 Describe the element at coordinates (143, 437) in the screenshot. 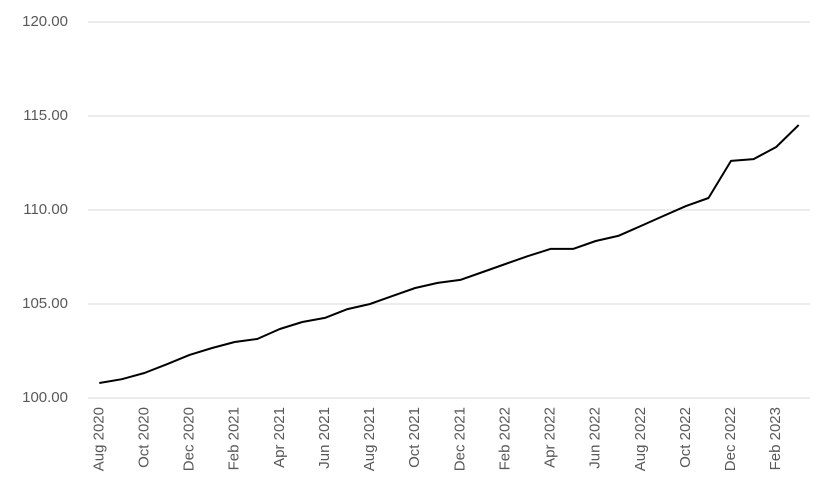

I see `x-tick-label: Oct 2020` at that location.